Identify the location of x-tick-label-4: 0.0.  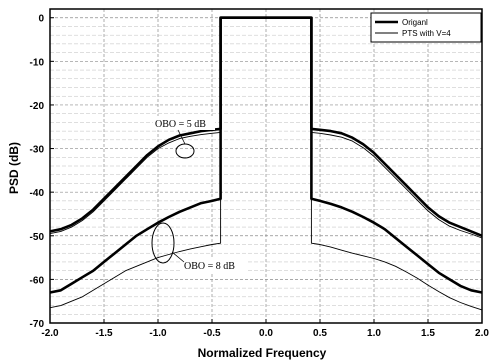
(266, 333).